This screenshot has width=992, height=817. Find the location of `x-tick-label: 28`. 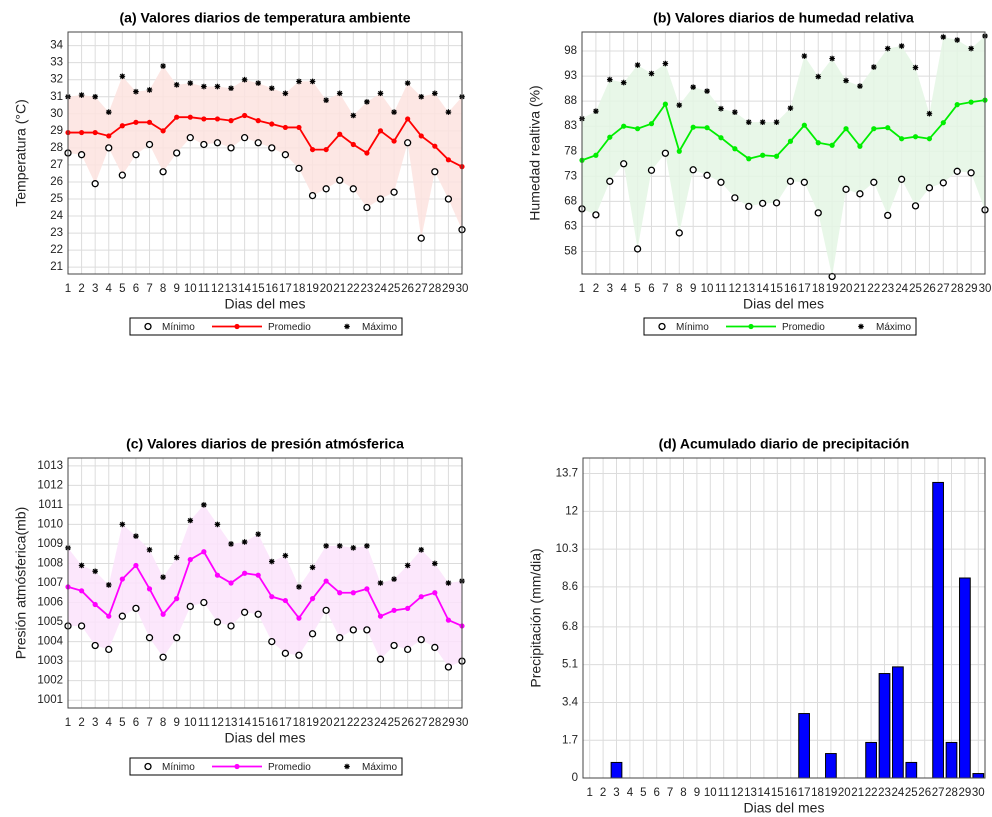

x-tick-label: 28 is located at coordinates (434, 723).